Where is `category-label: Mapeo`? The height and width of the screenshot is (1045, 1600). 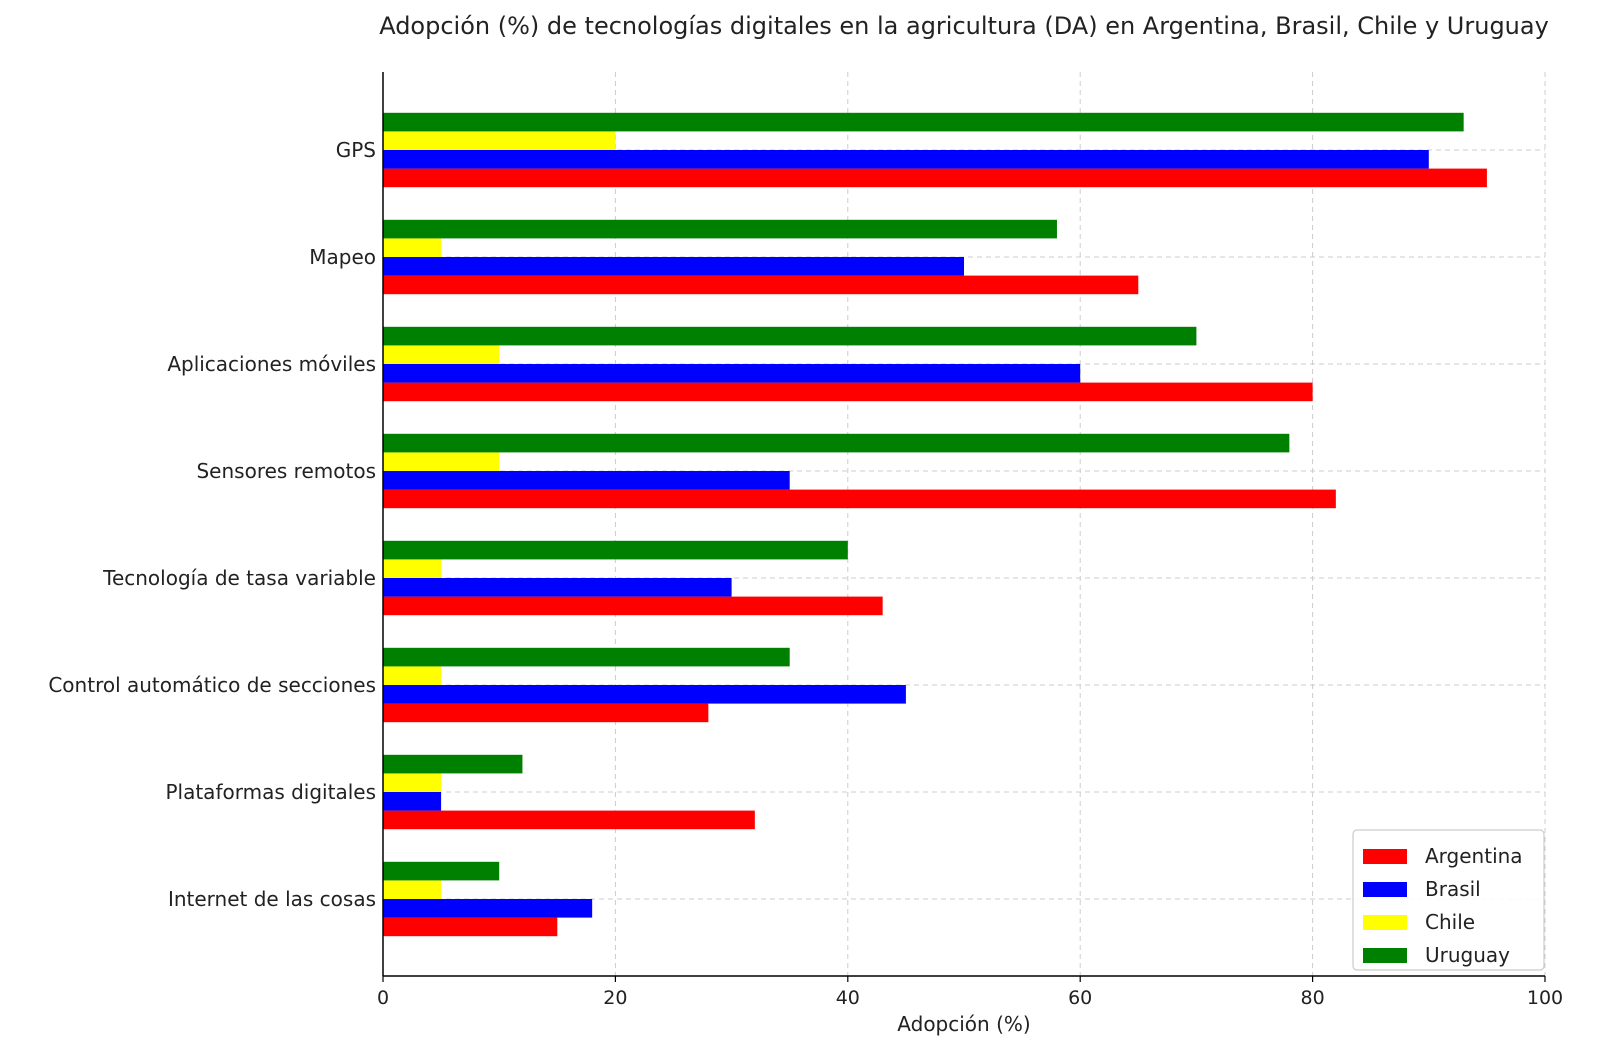 category-label: Mapeo is located at coordinates (342, 257).